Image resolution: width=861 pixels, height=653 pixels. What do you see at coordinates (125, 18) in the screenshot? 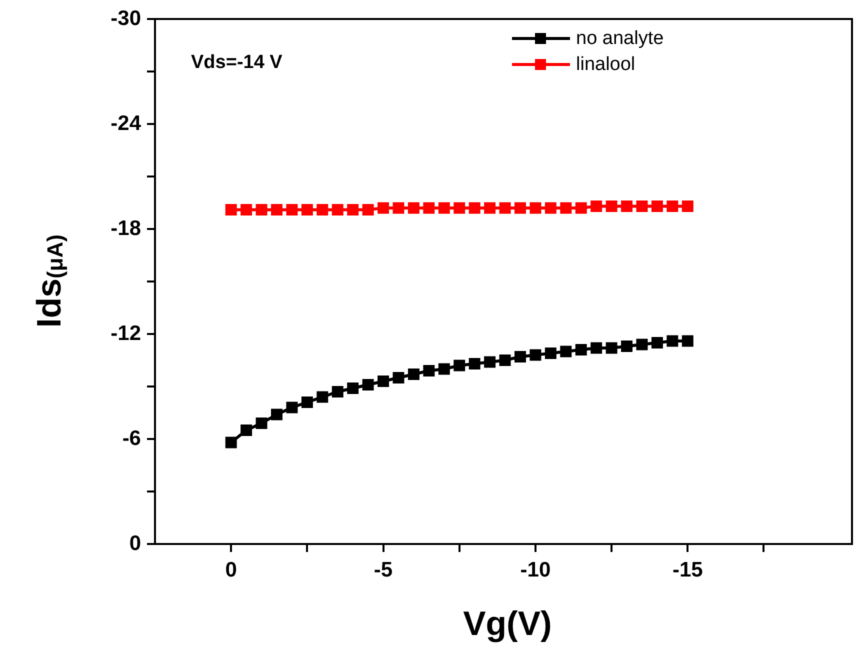
I see `y-tick-label: -30` at bounding box center [125, 18].